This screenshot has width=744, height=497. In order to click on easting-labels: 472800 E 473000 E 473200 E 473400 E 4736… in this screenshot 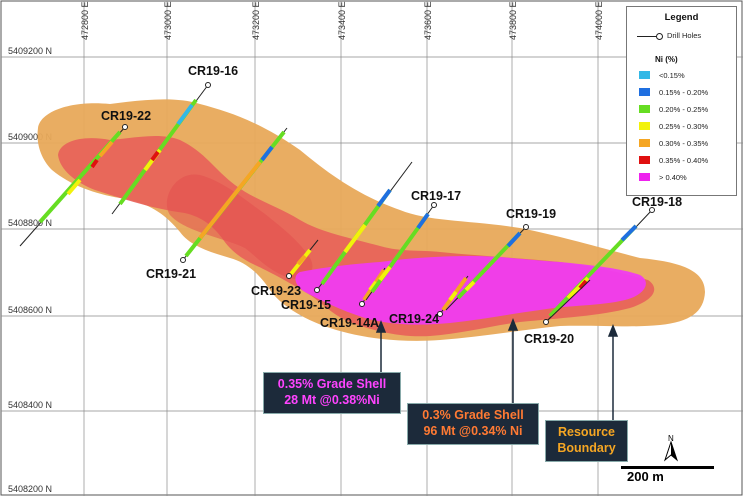, I will do `click(342, 20)`.